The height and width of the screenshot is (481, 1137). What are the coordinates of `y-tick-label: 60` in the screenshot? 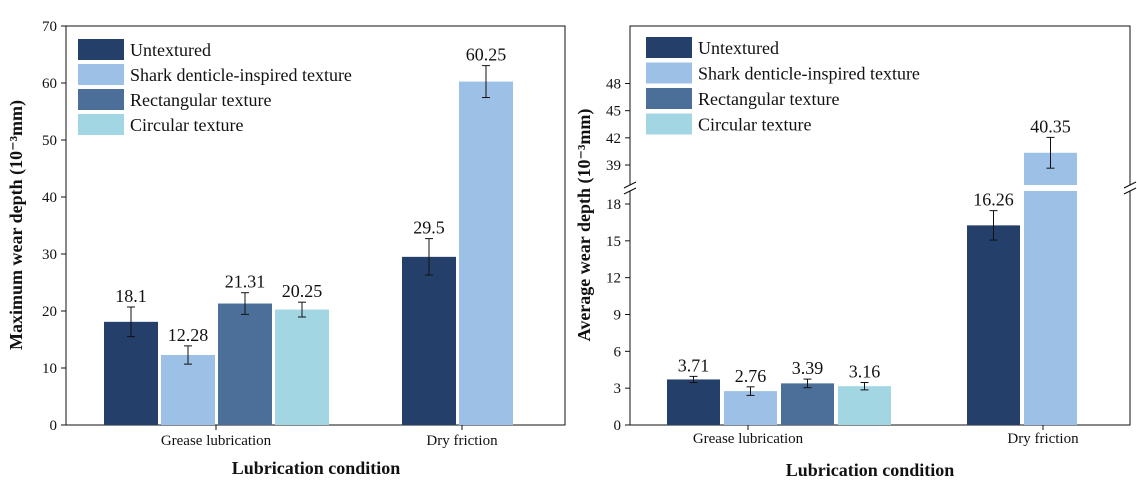 It's located at (49, 84).